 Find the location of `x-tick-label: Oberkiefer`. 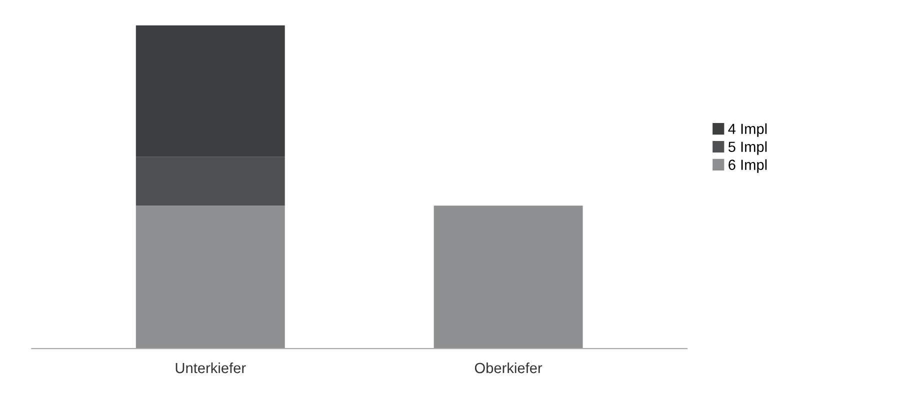

x-tick-label: Oberkiefer is located at coordinates (508, 368).